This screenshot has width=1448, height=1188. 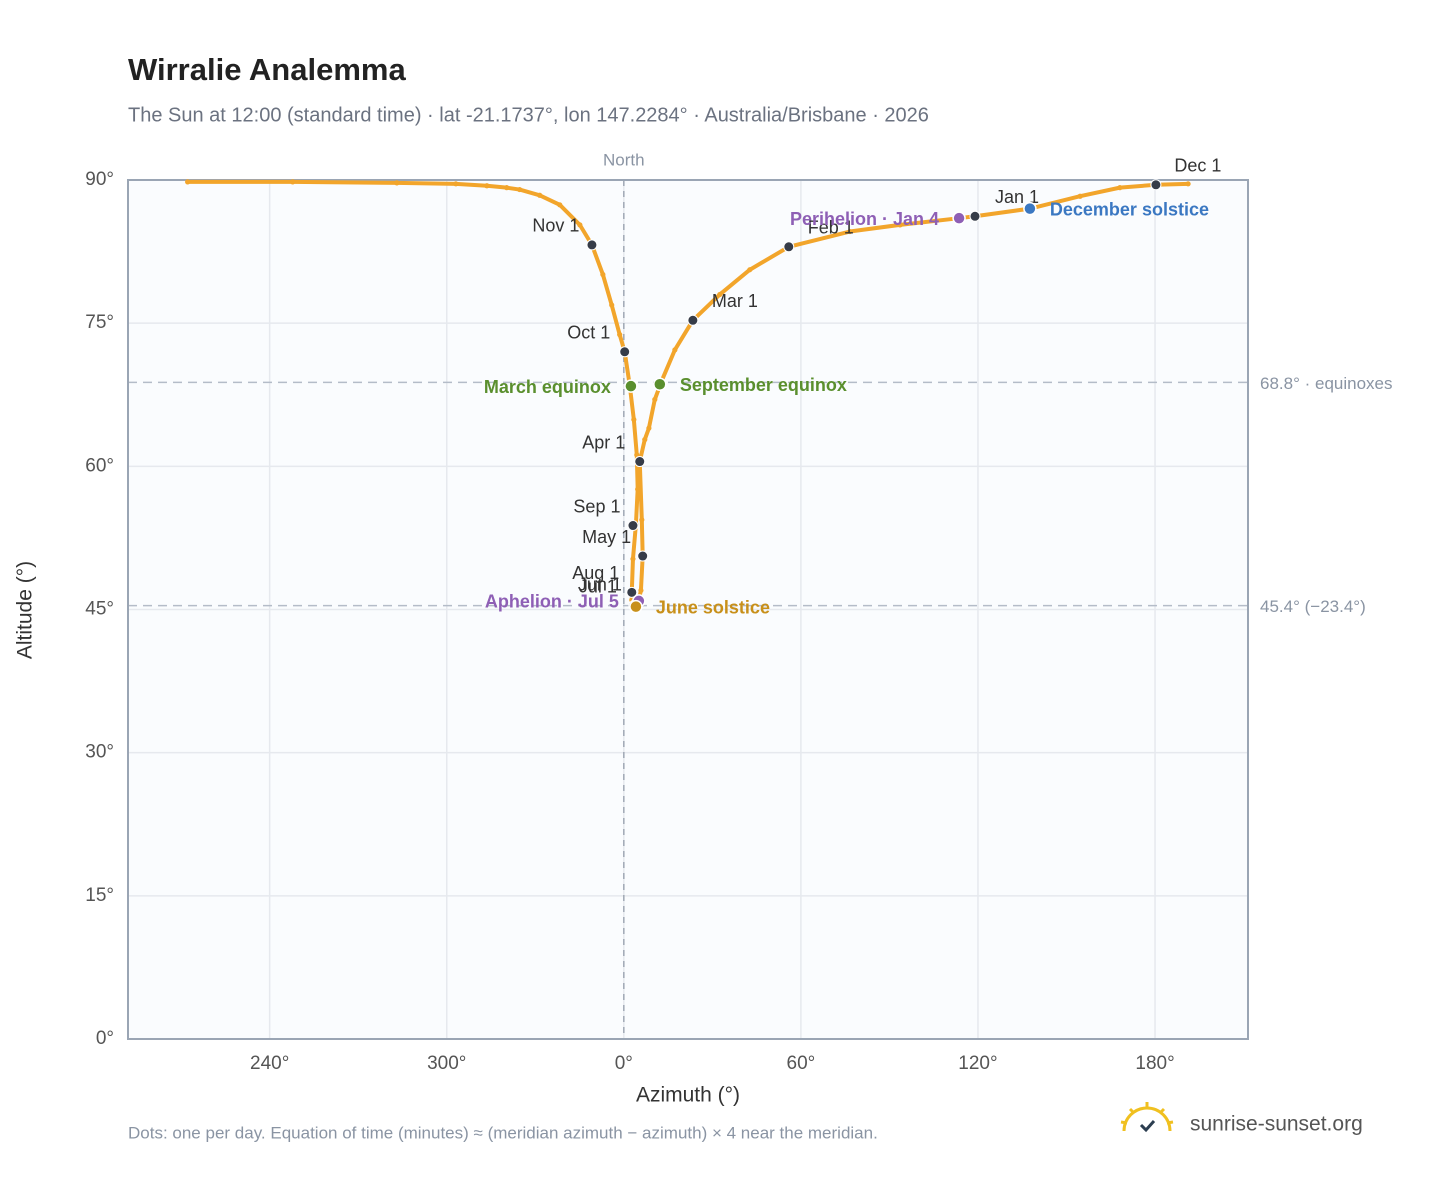 What do you see at coordinates (688, 1095) in the screenshot?
I see `x-axis-label: Azimuth (°)` at bounding box center [688, 1095].